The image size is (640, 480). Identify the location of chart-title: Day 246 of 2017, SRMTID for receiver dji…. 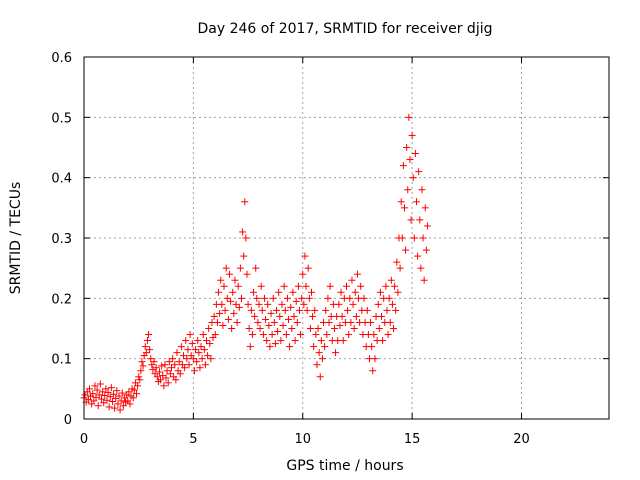
(345, 29).